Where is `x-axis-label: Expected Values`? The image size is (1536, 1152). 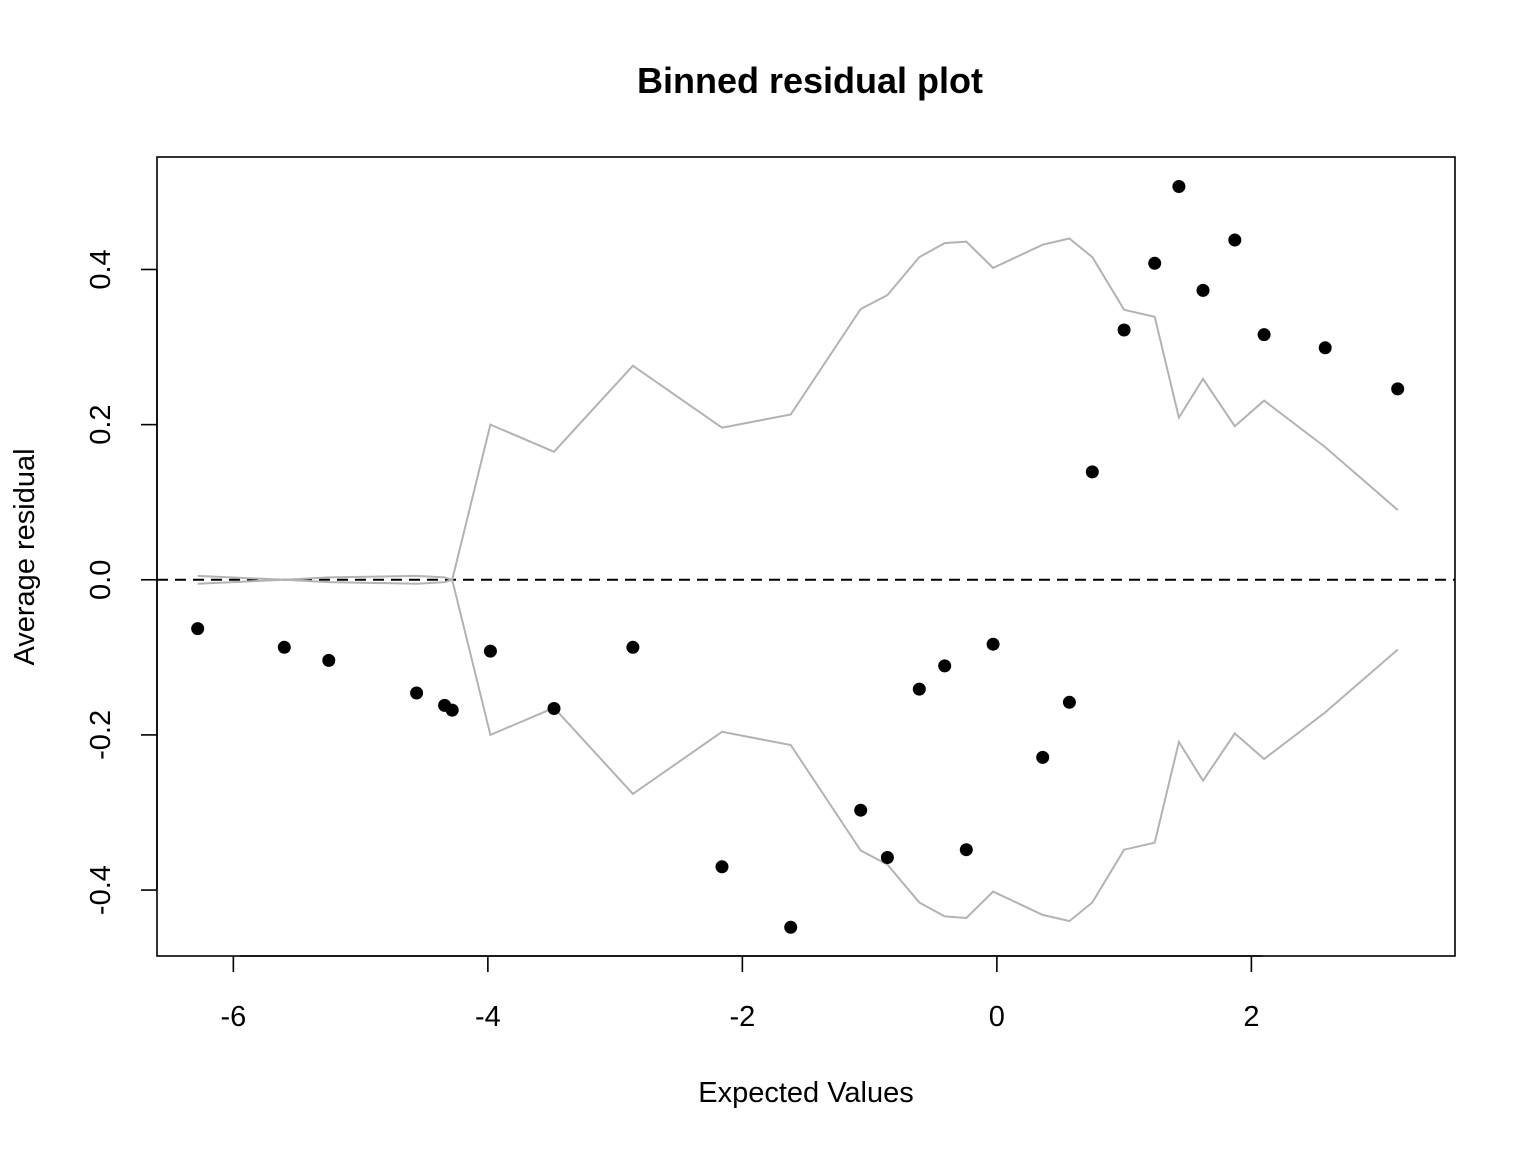 x-axis-label: Expected Values is located at coordinates (806, 1093).